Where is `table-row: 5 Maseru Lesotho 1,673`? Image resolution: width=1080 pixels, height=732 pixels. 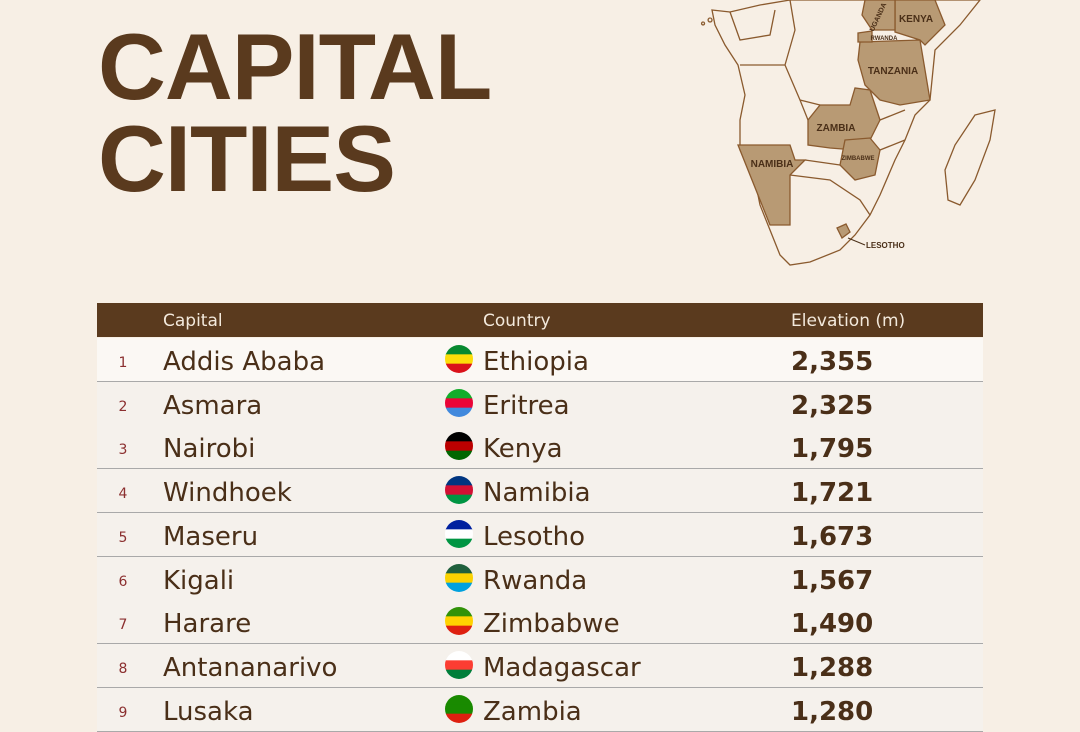
table-row: 5 Maseru Lesotho 1,673 is located at coordinates (540, 534).